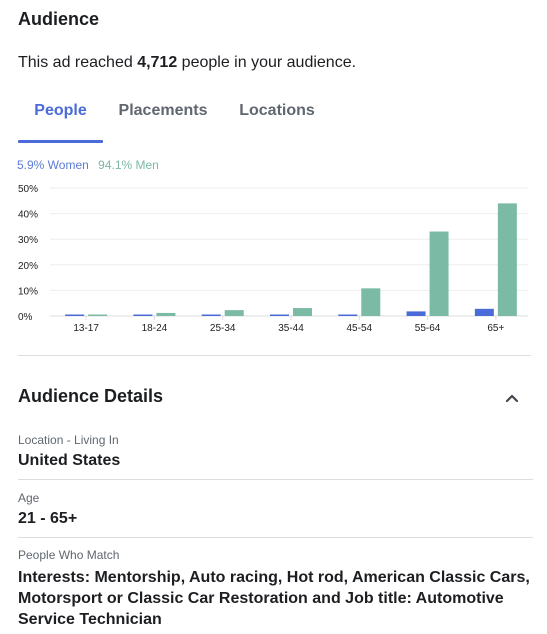 The height and width of the screenshot is (634, 547). What do you see at coordinates (359, 328) in the screenshot?
I see `x-tick-label: 45-54` at bounding box center [359, 328].